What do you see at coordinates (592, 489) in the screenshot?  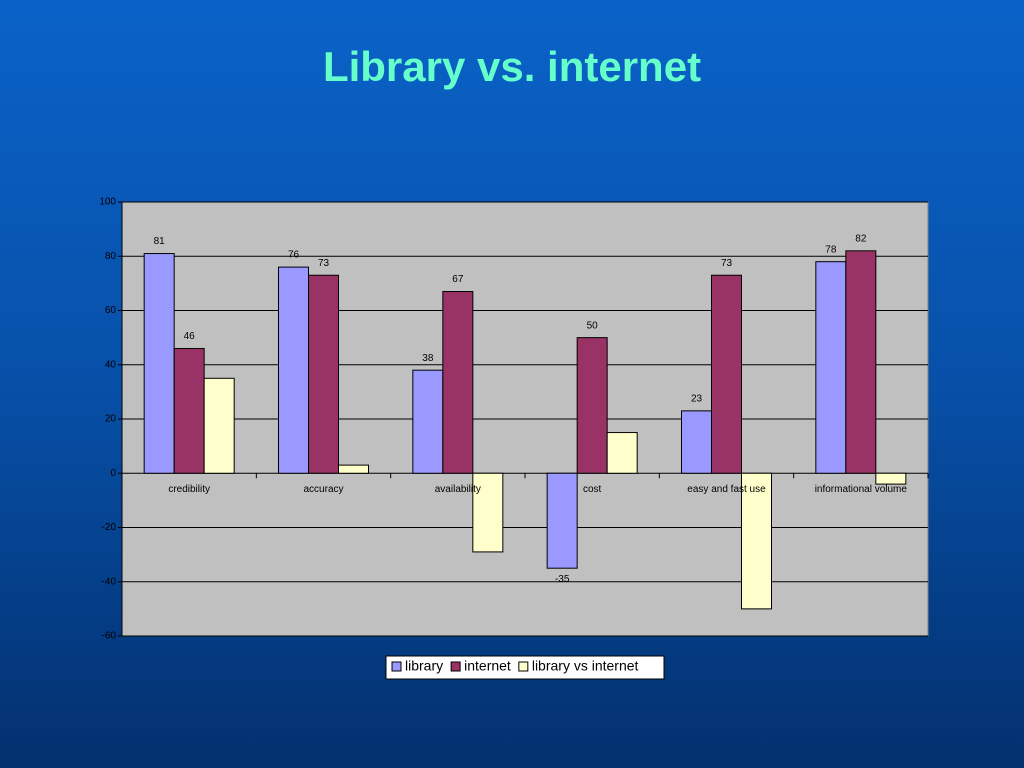 I see `x-tick-label: cost` at bounding box center [592, 489].